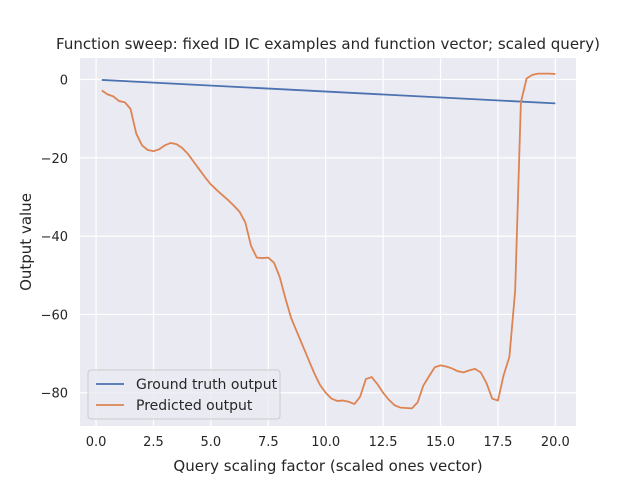  Describe the element at coordinates (211, 442) in the screenshot. I see `x-tick-label: 5.0` at that location.